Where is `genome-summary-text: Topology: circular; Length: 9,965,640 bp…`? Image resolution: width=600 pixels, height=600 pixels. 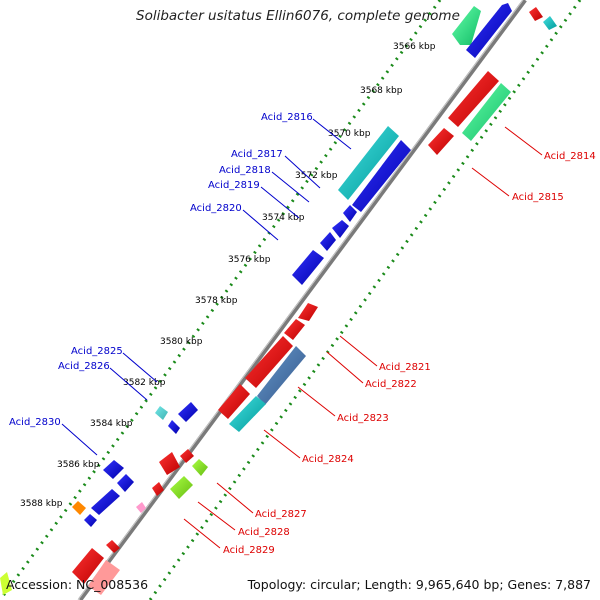
genome-summary-text: Topology: circular; Length: 9,965,640 bp… is located at coordinates (419, 584).